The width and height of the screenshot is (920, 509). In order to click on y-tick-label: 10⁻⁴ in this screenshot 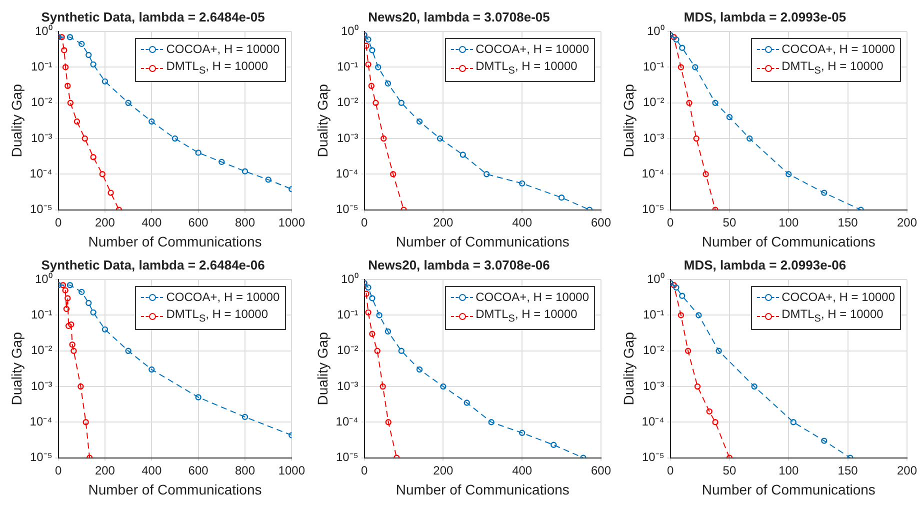, I will do `click(41, 421)`.